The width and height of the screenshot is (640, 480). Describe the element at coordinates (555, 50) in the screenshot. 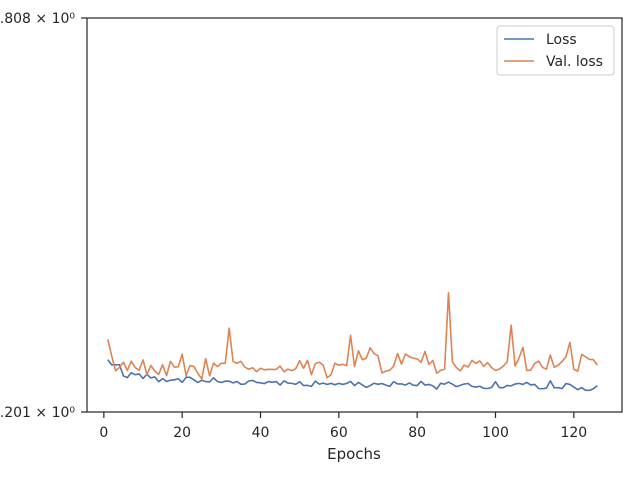

I see `legend: Loss Val. loss` at that location.